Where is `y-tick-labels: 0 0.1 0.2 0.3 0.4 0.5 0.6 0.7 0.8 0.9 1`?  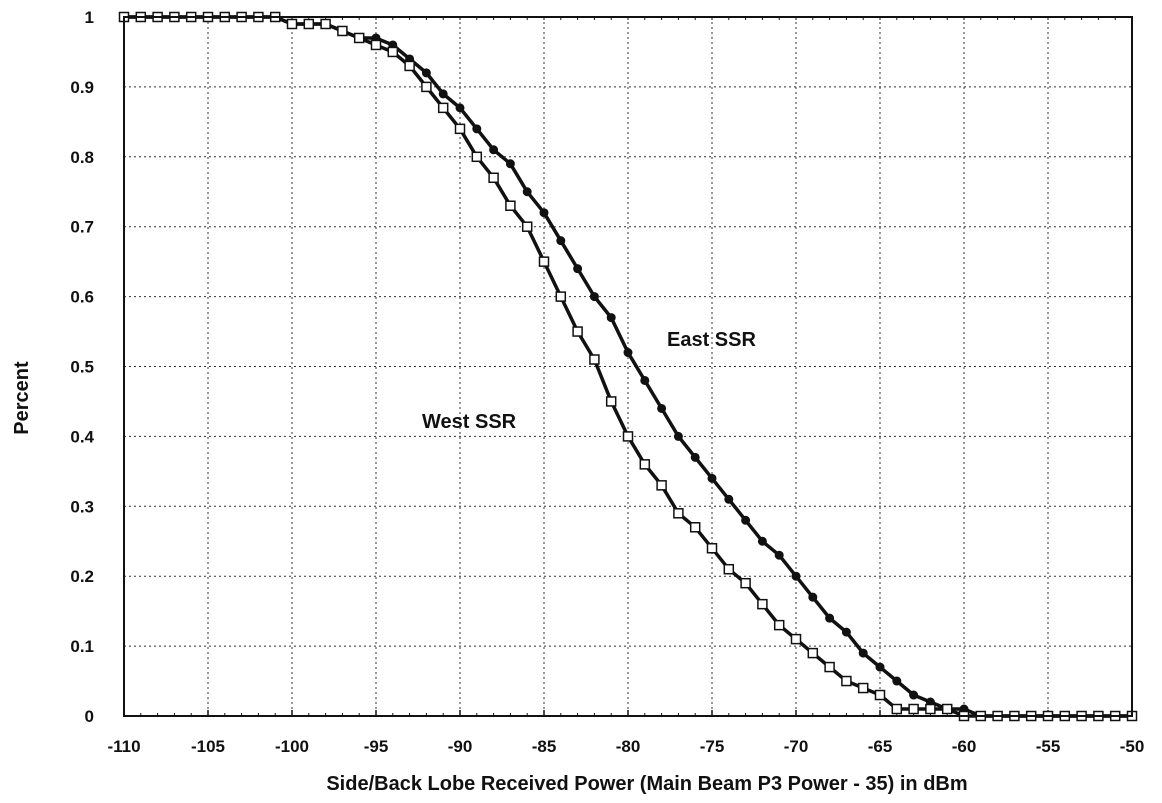
y-tick-labels: 0 0.1 0.2 0.3 0.4 0.5 0.6 0.7 0.8 0.9 1 is located at coordinates (82, 367).